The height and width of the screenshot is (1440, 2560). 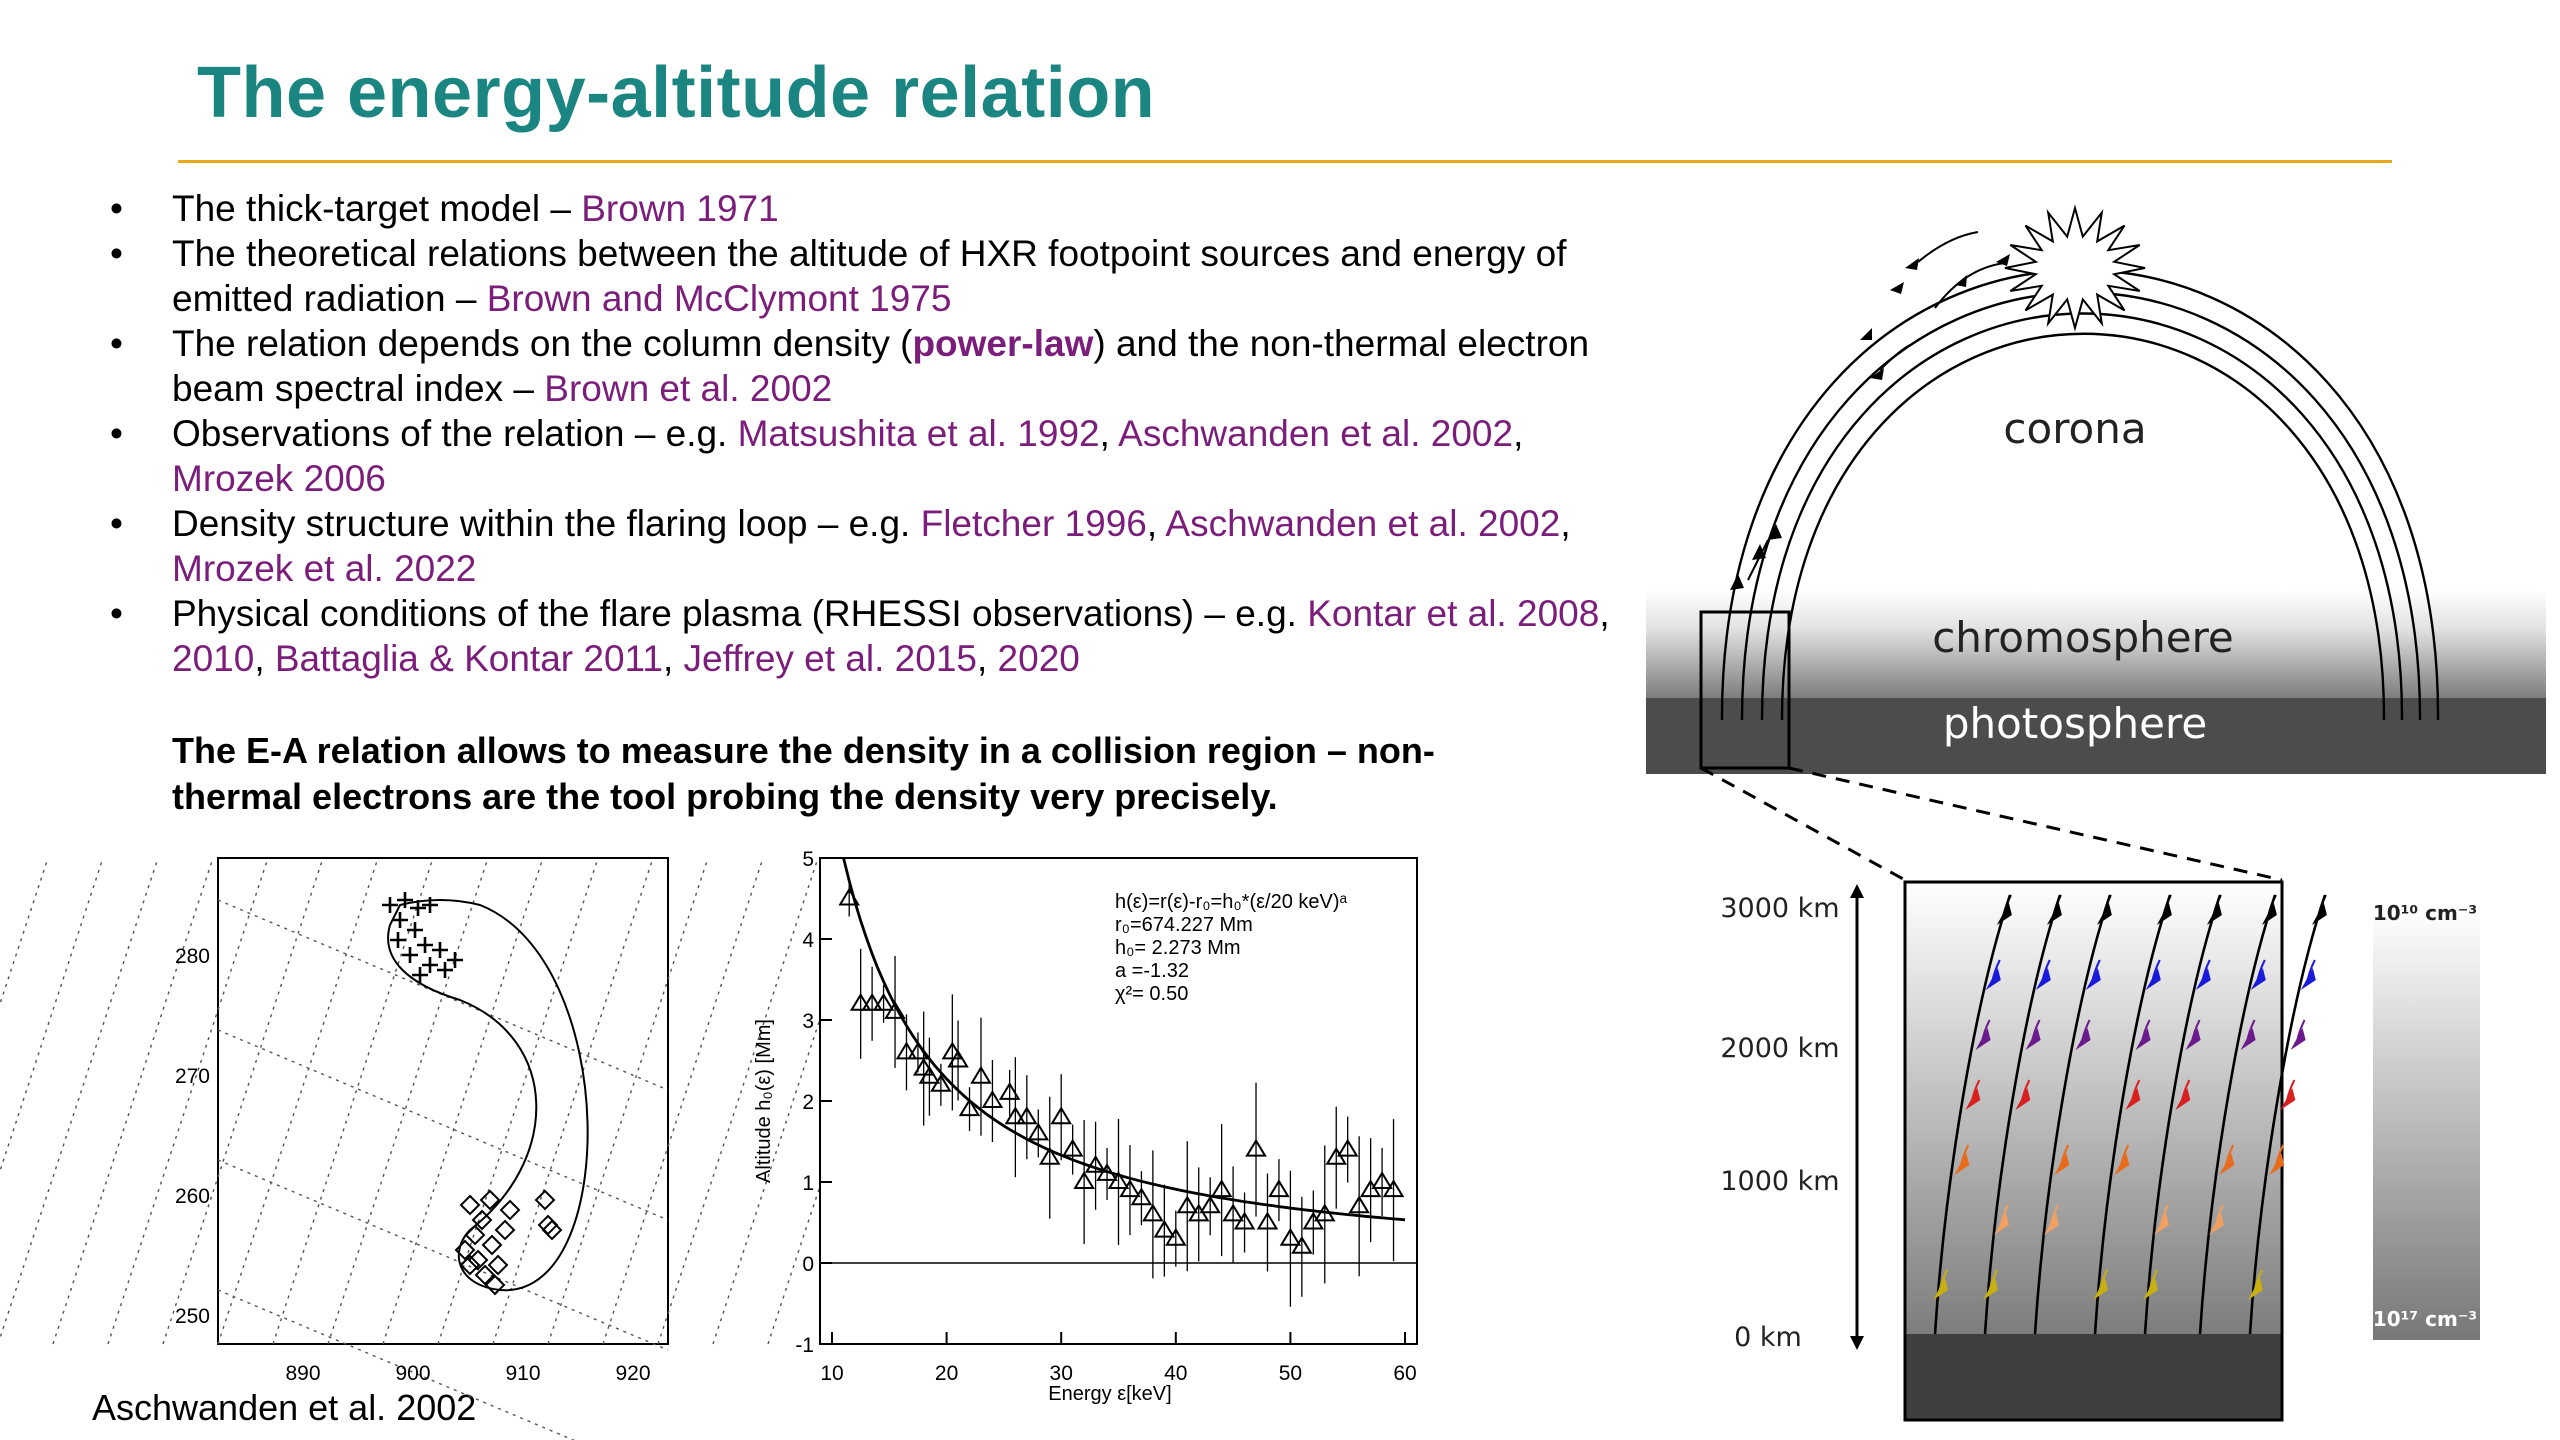 What do you see at coordinates (1175, 1373) in the screenshot?
I see `chart-x-tick: 40` at bounding box center [1175, 1373].